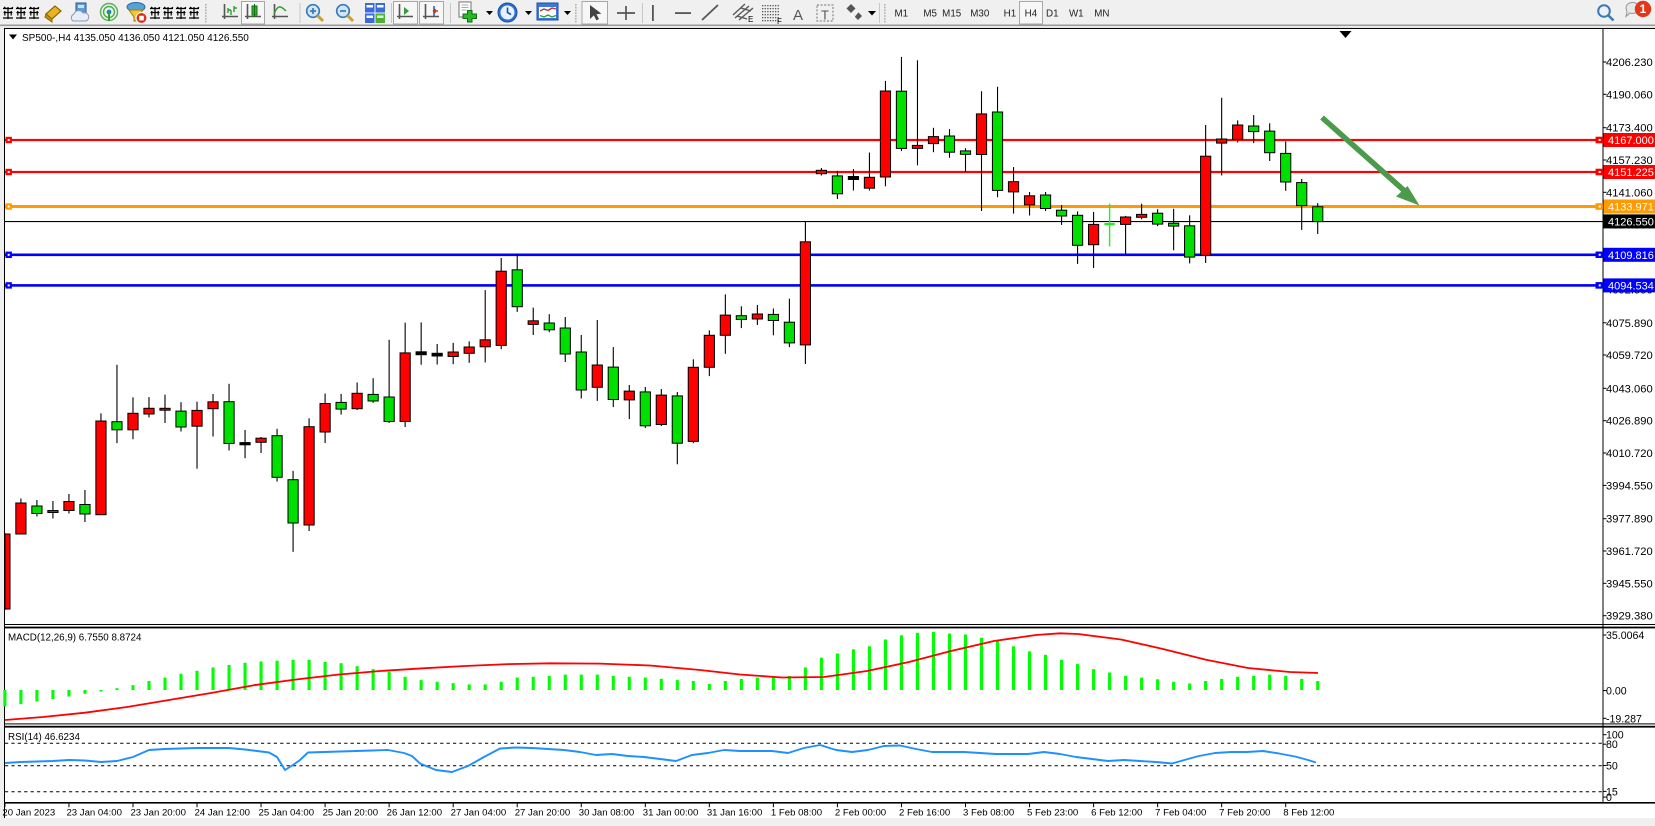 The height and width of the screenshot is (826, 1655). I want to click on svg-text: F, so click(779, 21).